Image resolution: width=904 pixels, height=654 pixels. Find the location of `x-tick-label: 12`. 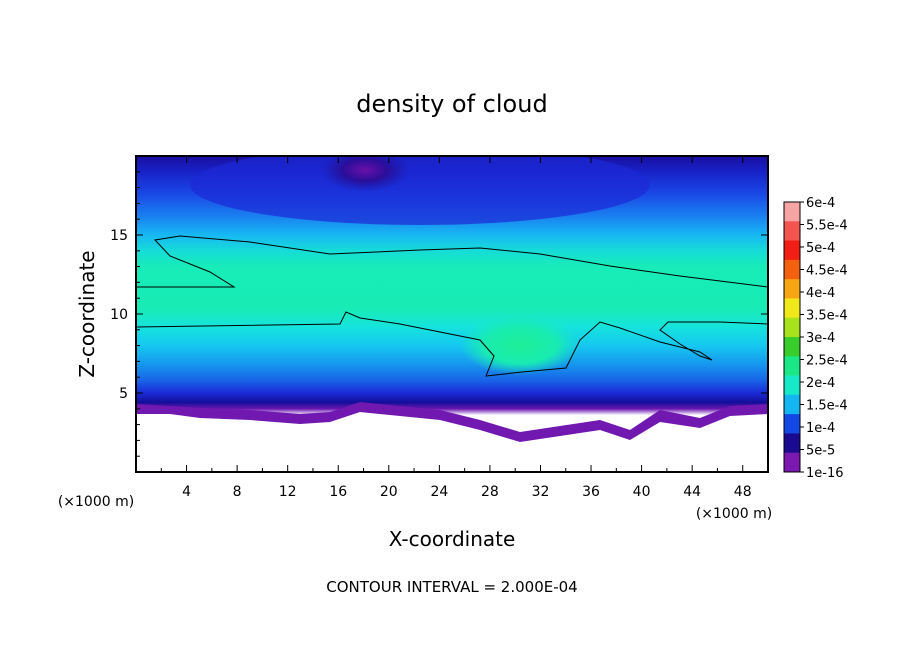

x-tick-label: 12 is located at coordinates (288, 492).